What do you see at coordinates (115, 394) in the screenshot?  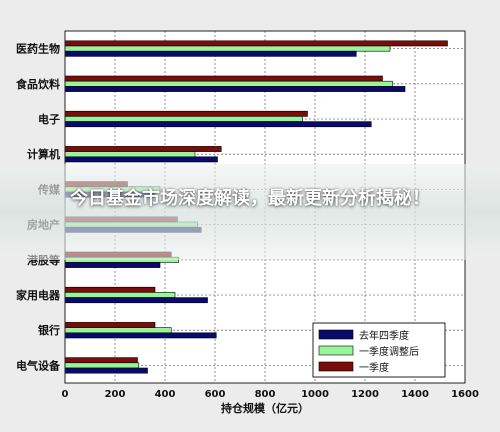 I see `x-tick-label: 200` at bounding box center [115, 394].